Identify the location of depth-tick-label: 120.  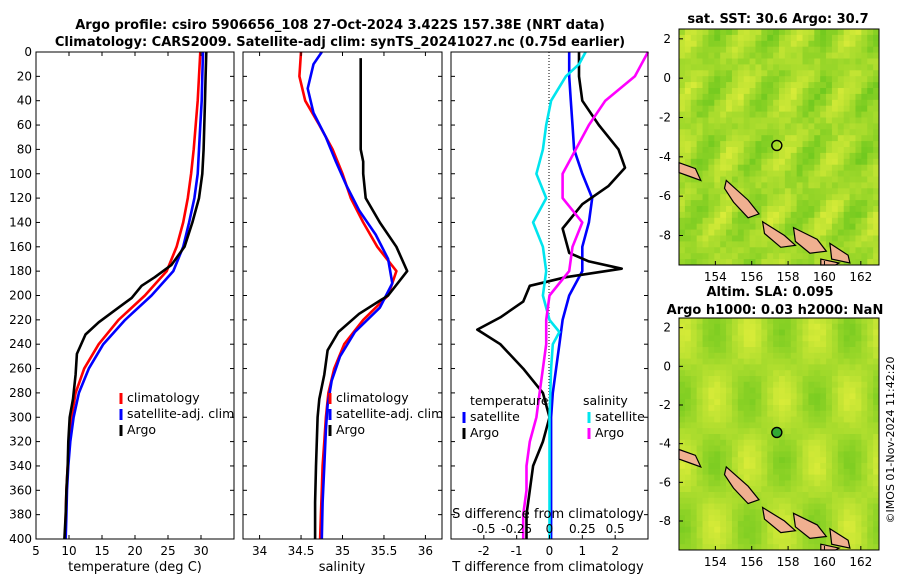
(20, 198).